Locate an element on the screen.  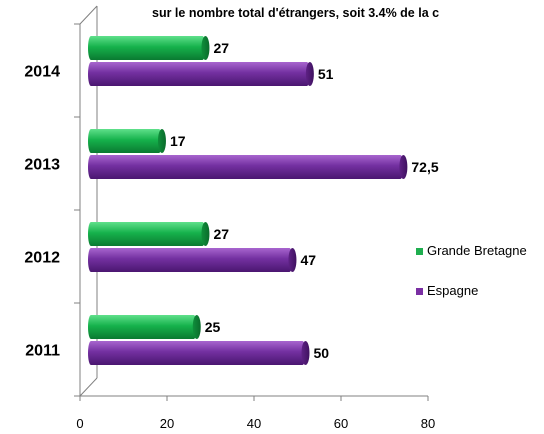
data-label: 25 is located at coordinates (213, 327).